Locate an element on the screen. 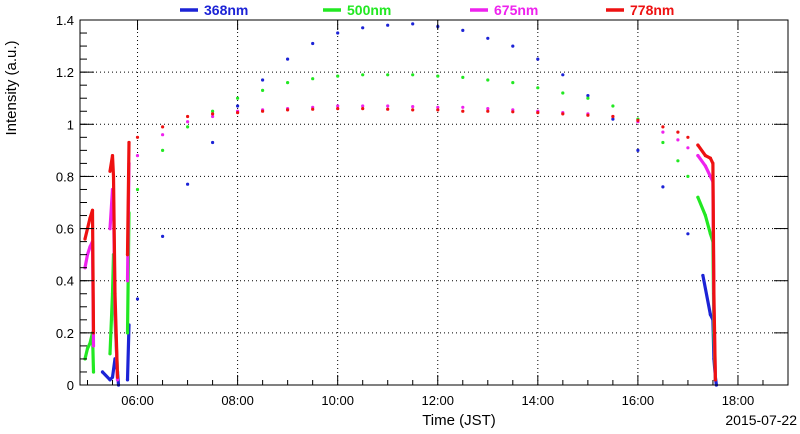 The height and width of the screenshot is (434, 800). date-stamp: 2015-07-22 is located at coordinates (761, 420).